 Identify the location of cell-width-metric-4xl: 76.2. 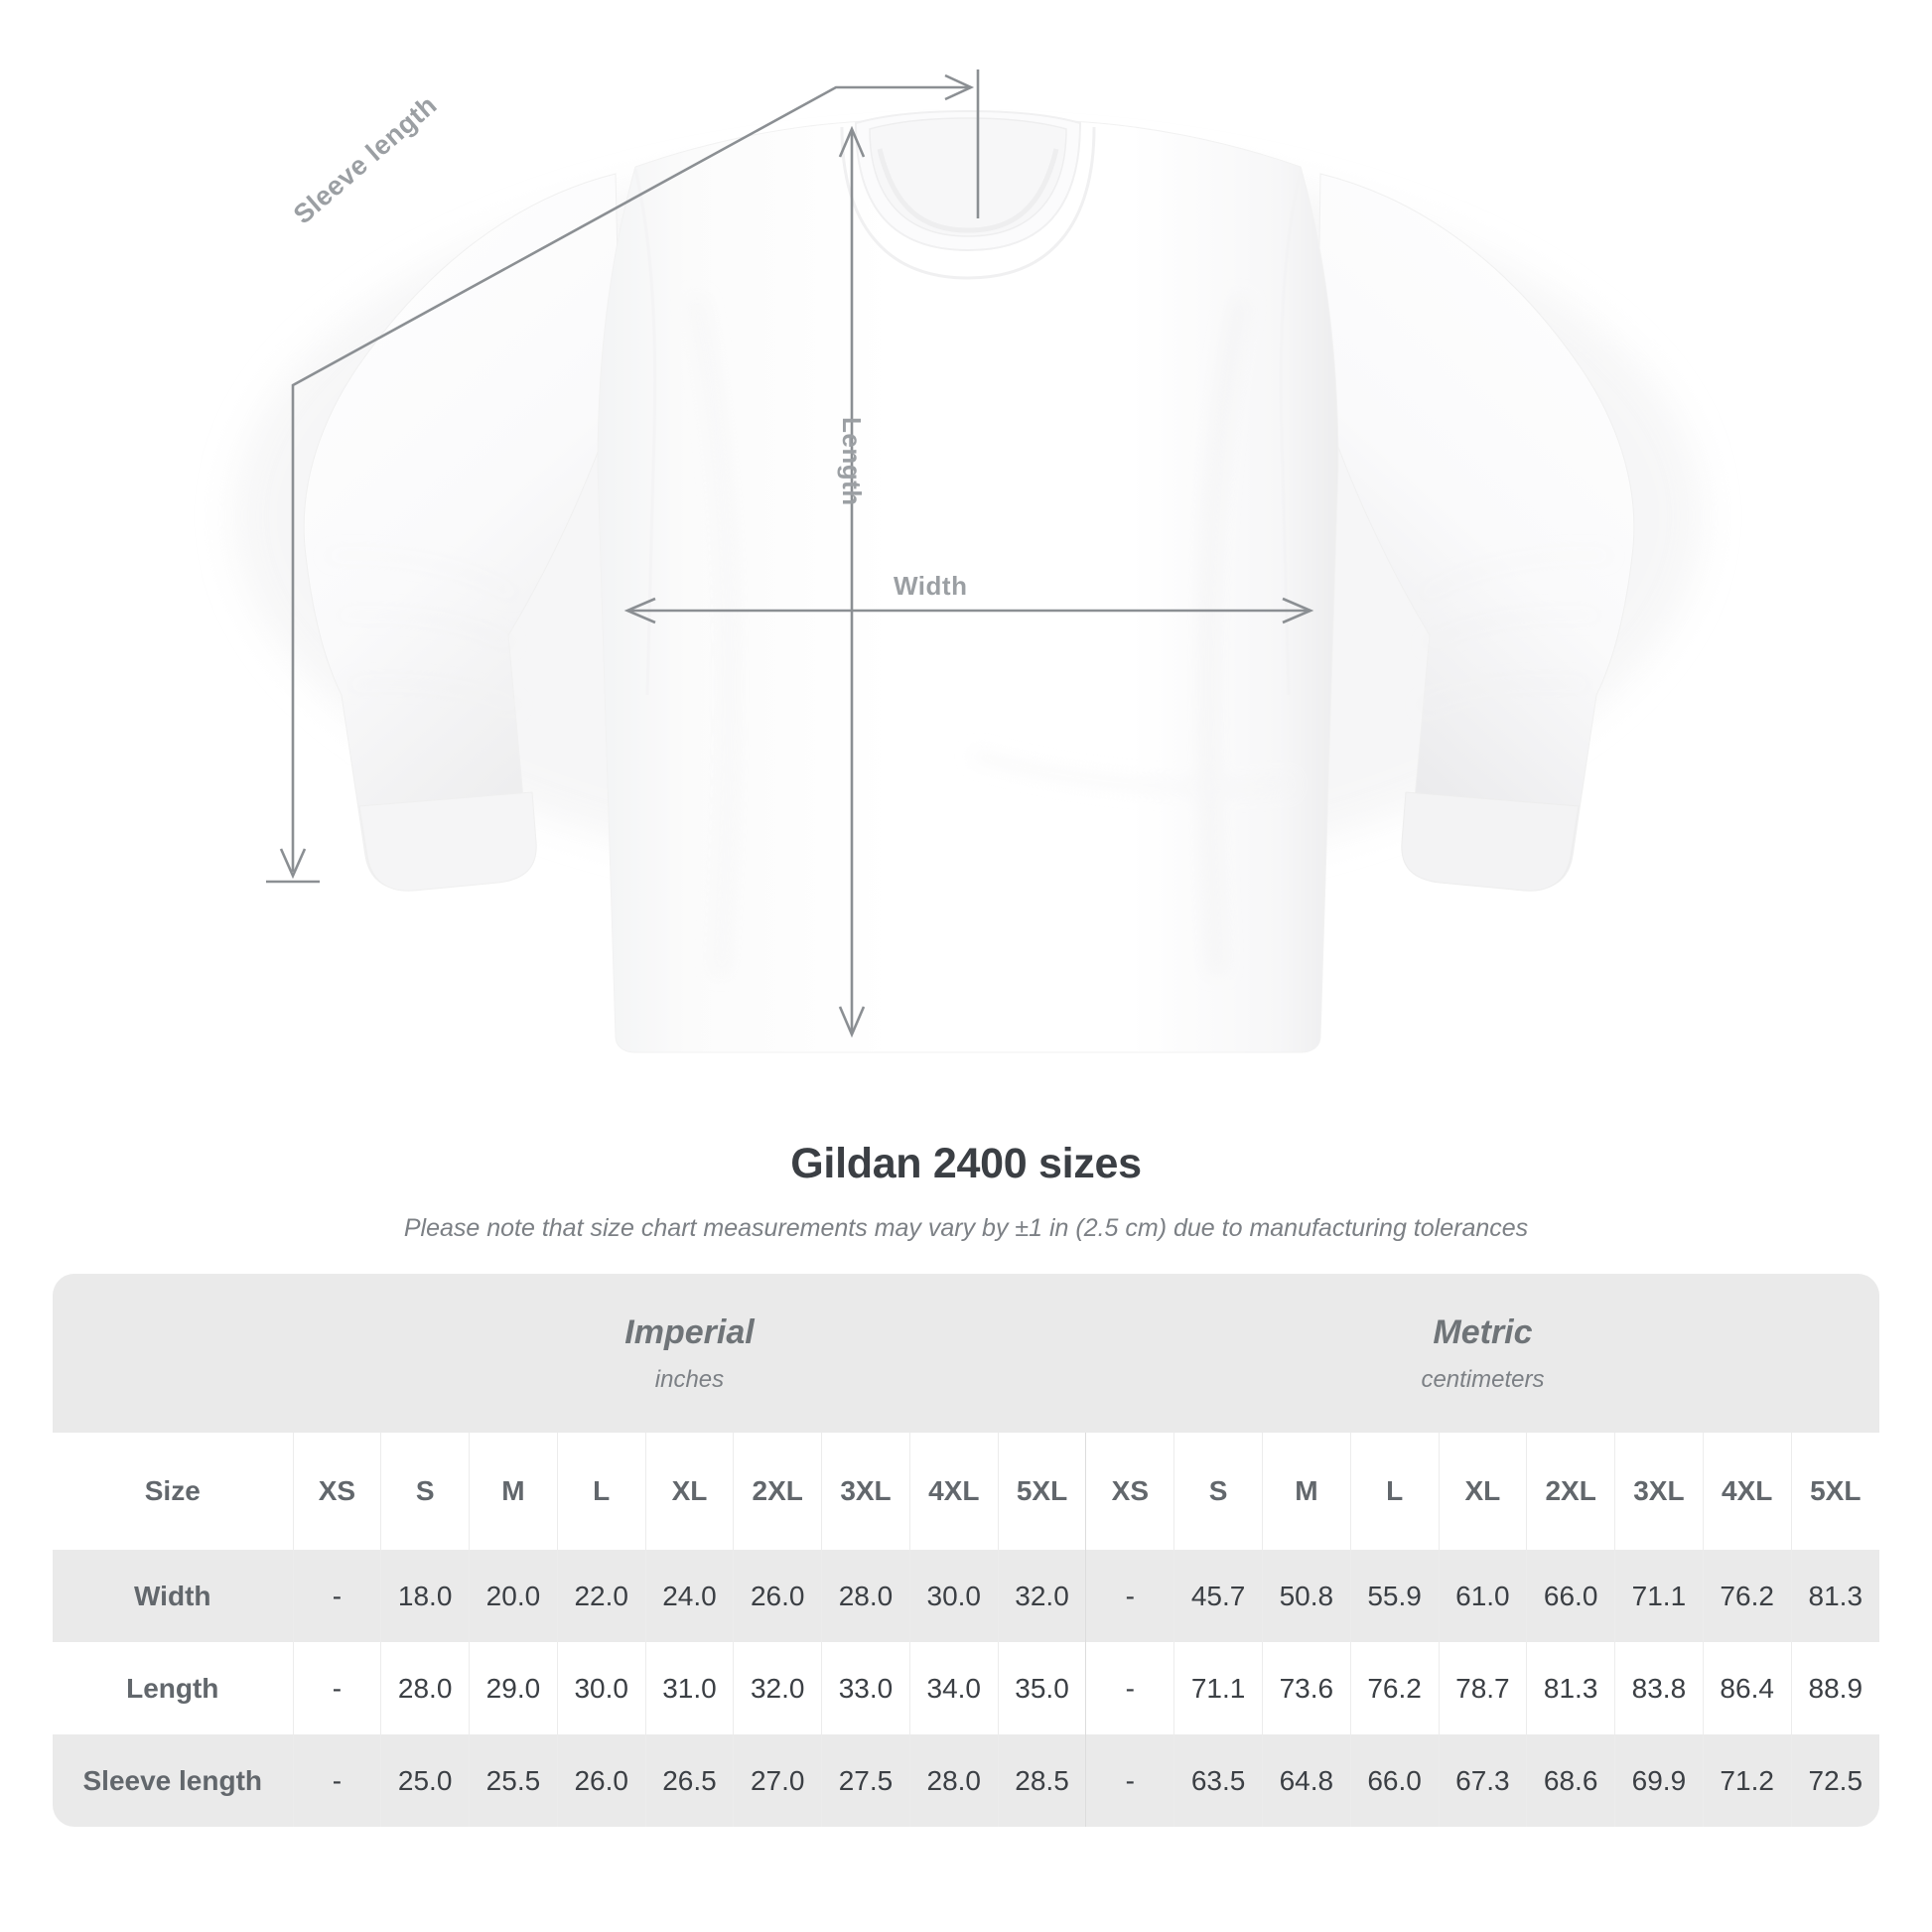
(1747, 1596).